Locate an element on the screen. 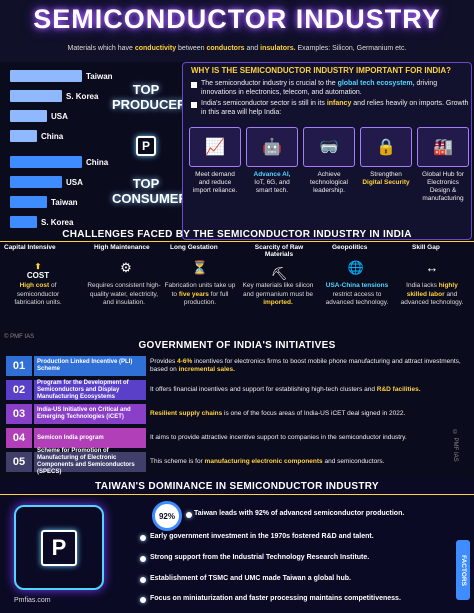  chip-icon: P is located at coordinates (59, 547).